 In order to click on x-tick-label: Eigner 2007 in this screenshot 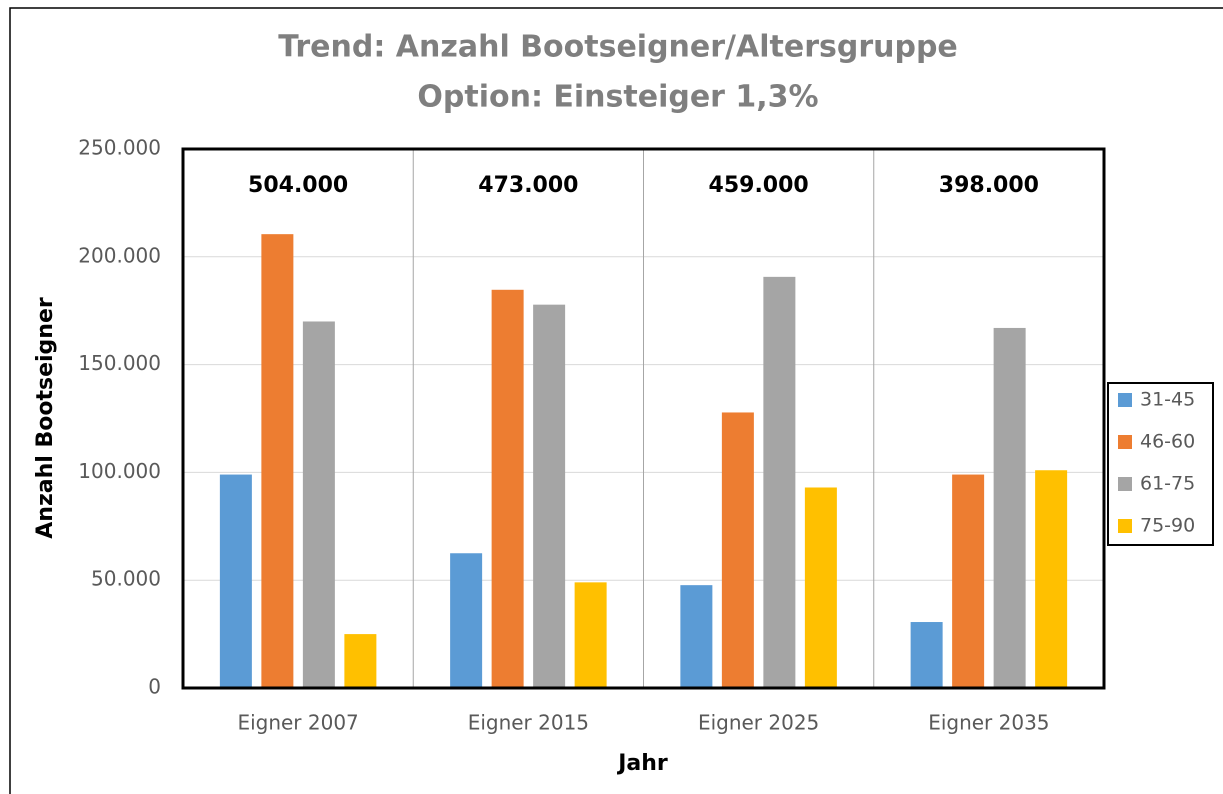, I will do `click(297, 723)`.